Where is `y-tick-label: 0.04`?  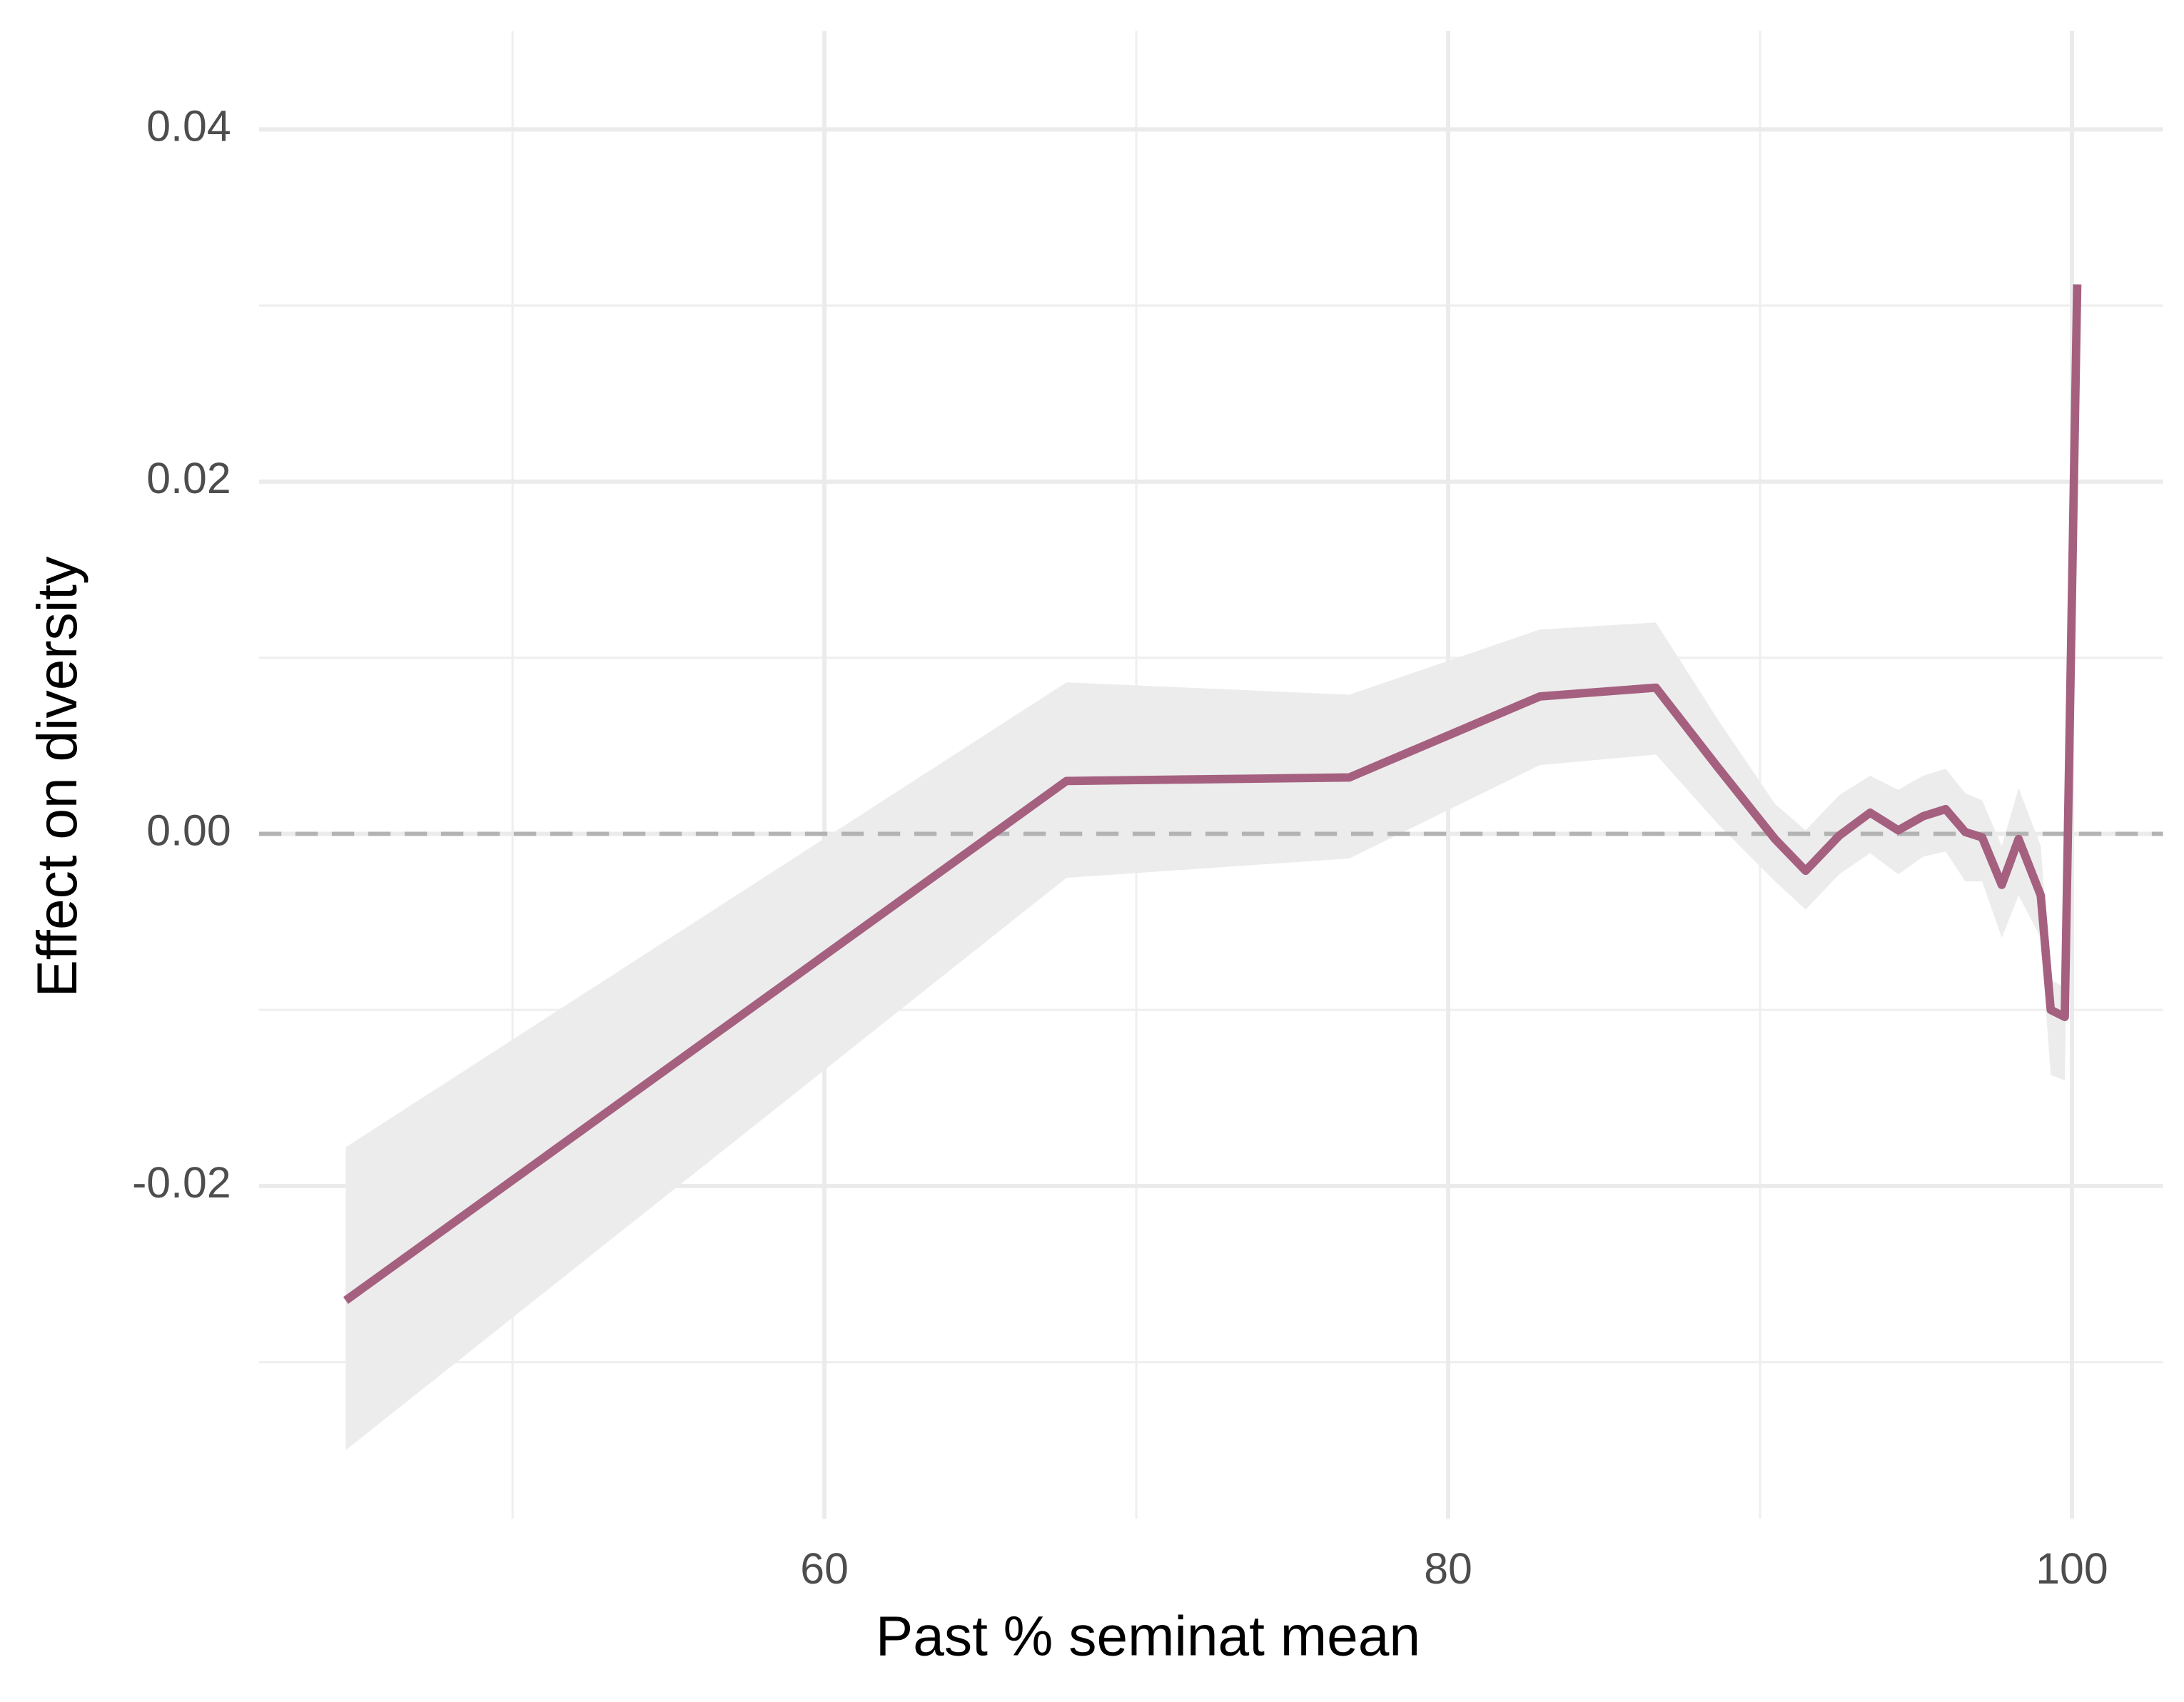
y-tick-label: 0.04 is located at coordinates (188, 126).